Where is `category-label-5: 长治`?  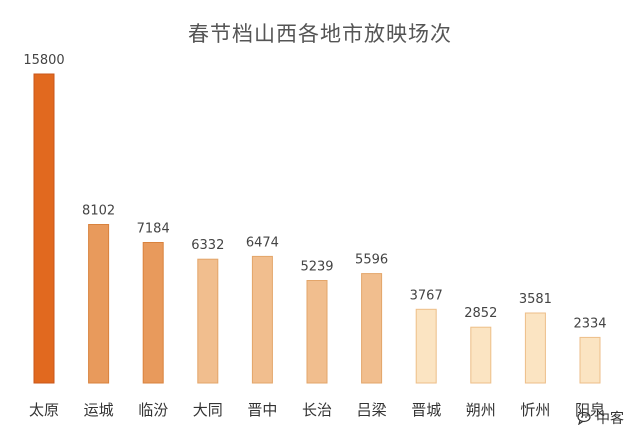
category-label-5: 长治 is located at coordinates (317, 410).